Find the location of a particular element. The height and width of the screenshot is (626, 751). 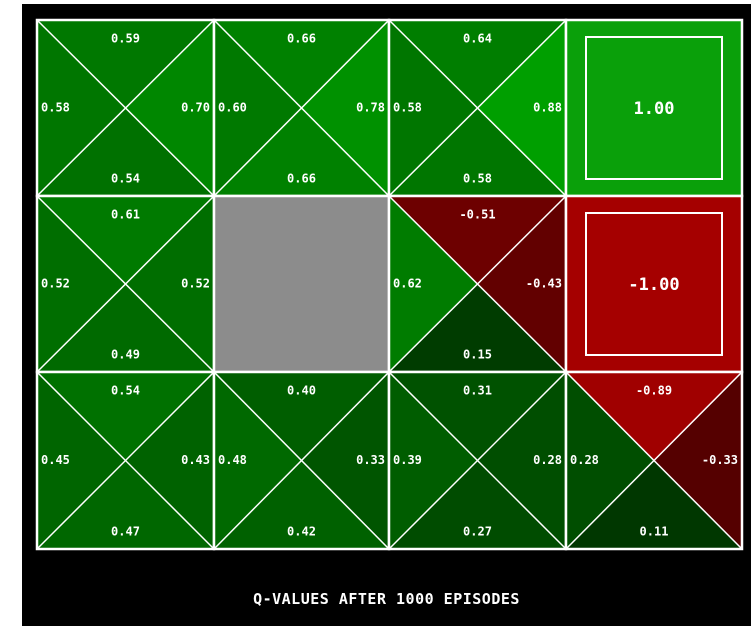

q-value-west: 0.45 is located at coordinates (55, 460).